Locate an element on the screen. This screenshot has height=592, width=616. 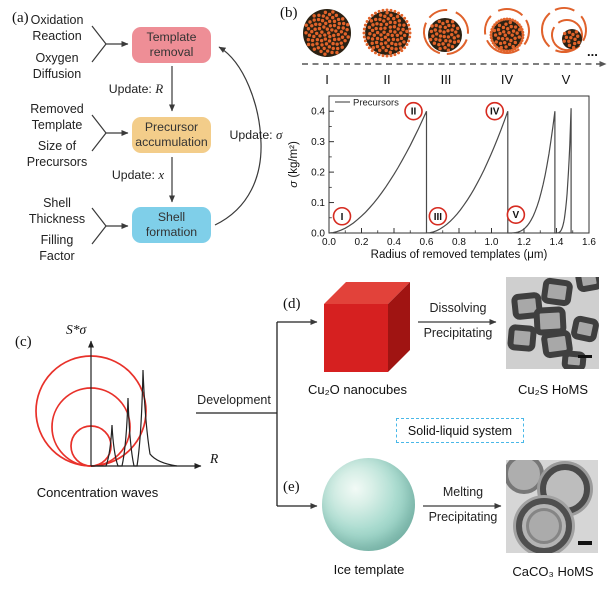
stage-V: V is located at coordinates (564, 46).